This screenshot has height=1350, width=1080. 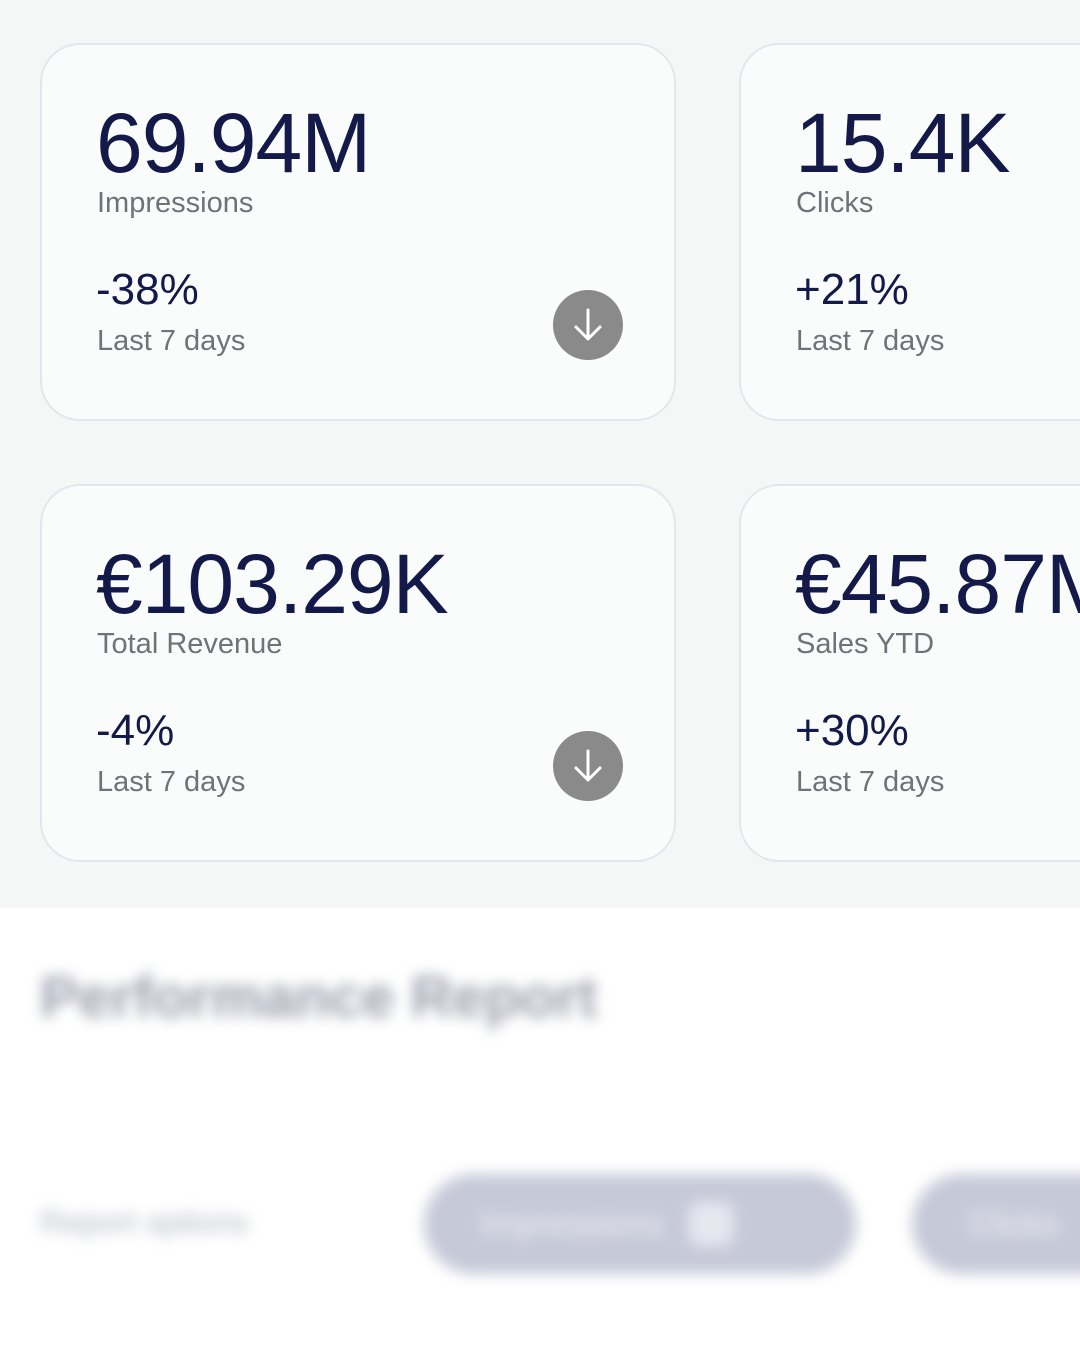 I want to click on kpi-value: €45.87M, so click(x=937, y=584).